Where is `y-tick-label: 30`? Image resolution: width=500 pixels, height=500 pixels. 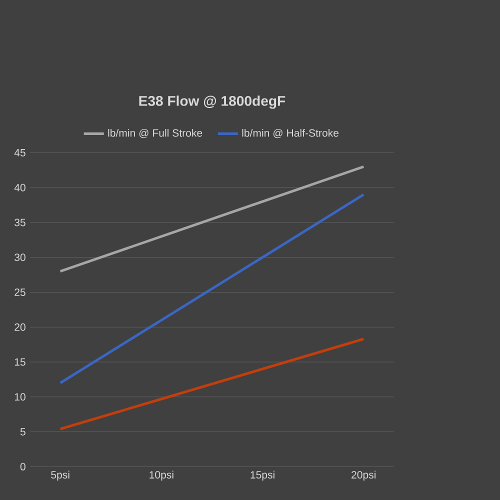
y-tick-label: 30 is located at coordinates (20, 258).